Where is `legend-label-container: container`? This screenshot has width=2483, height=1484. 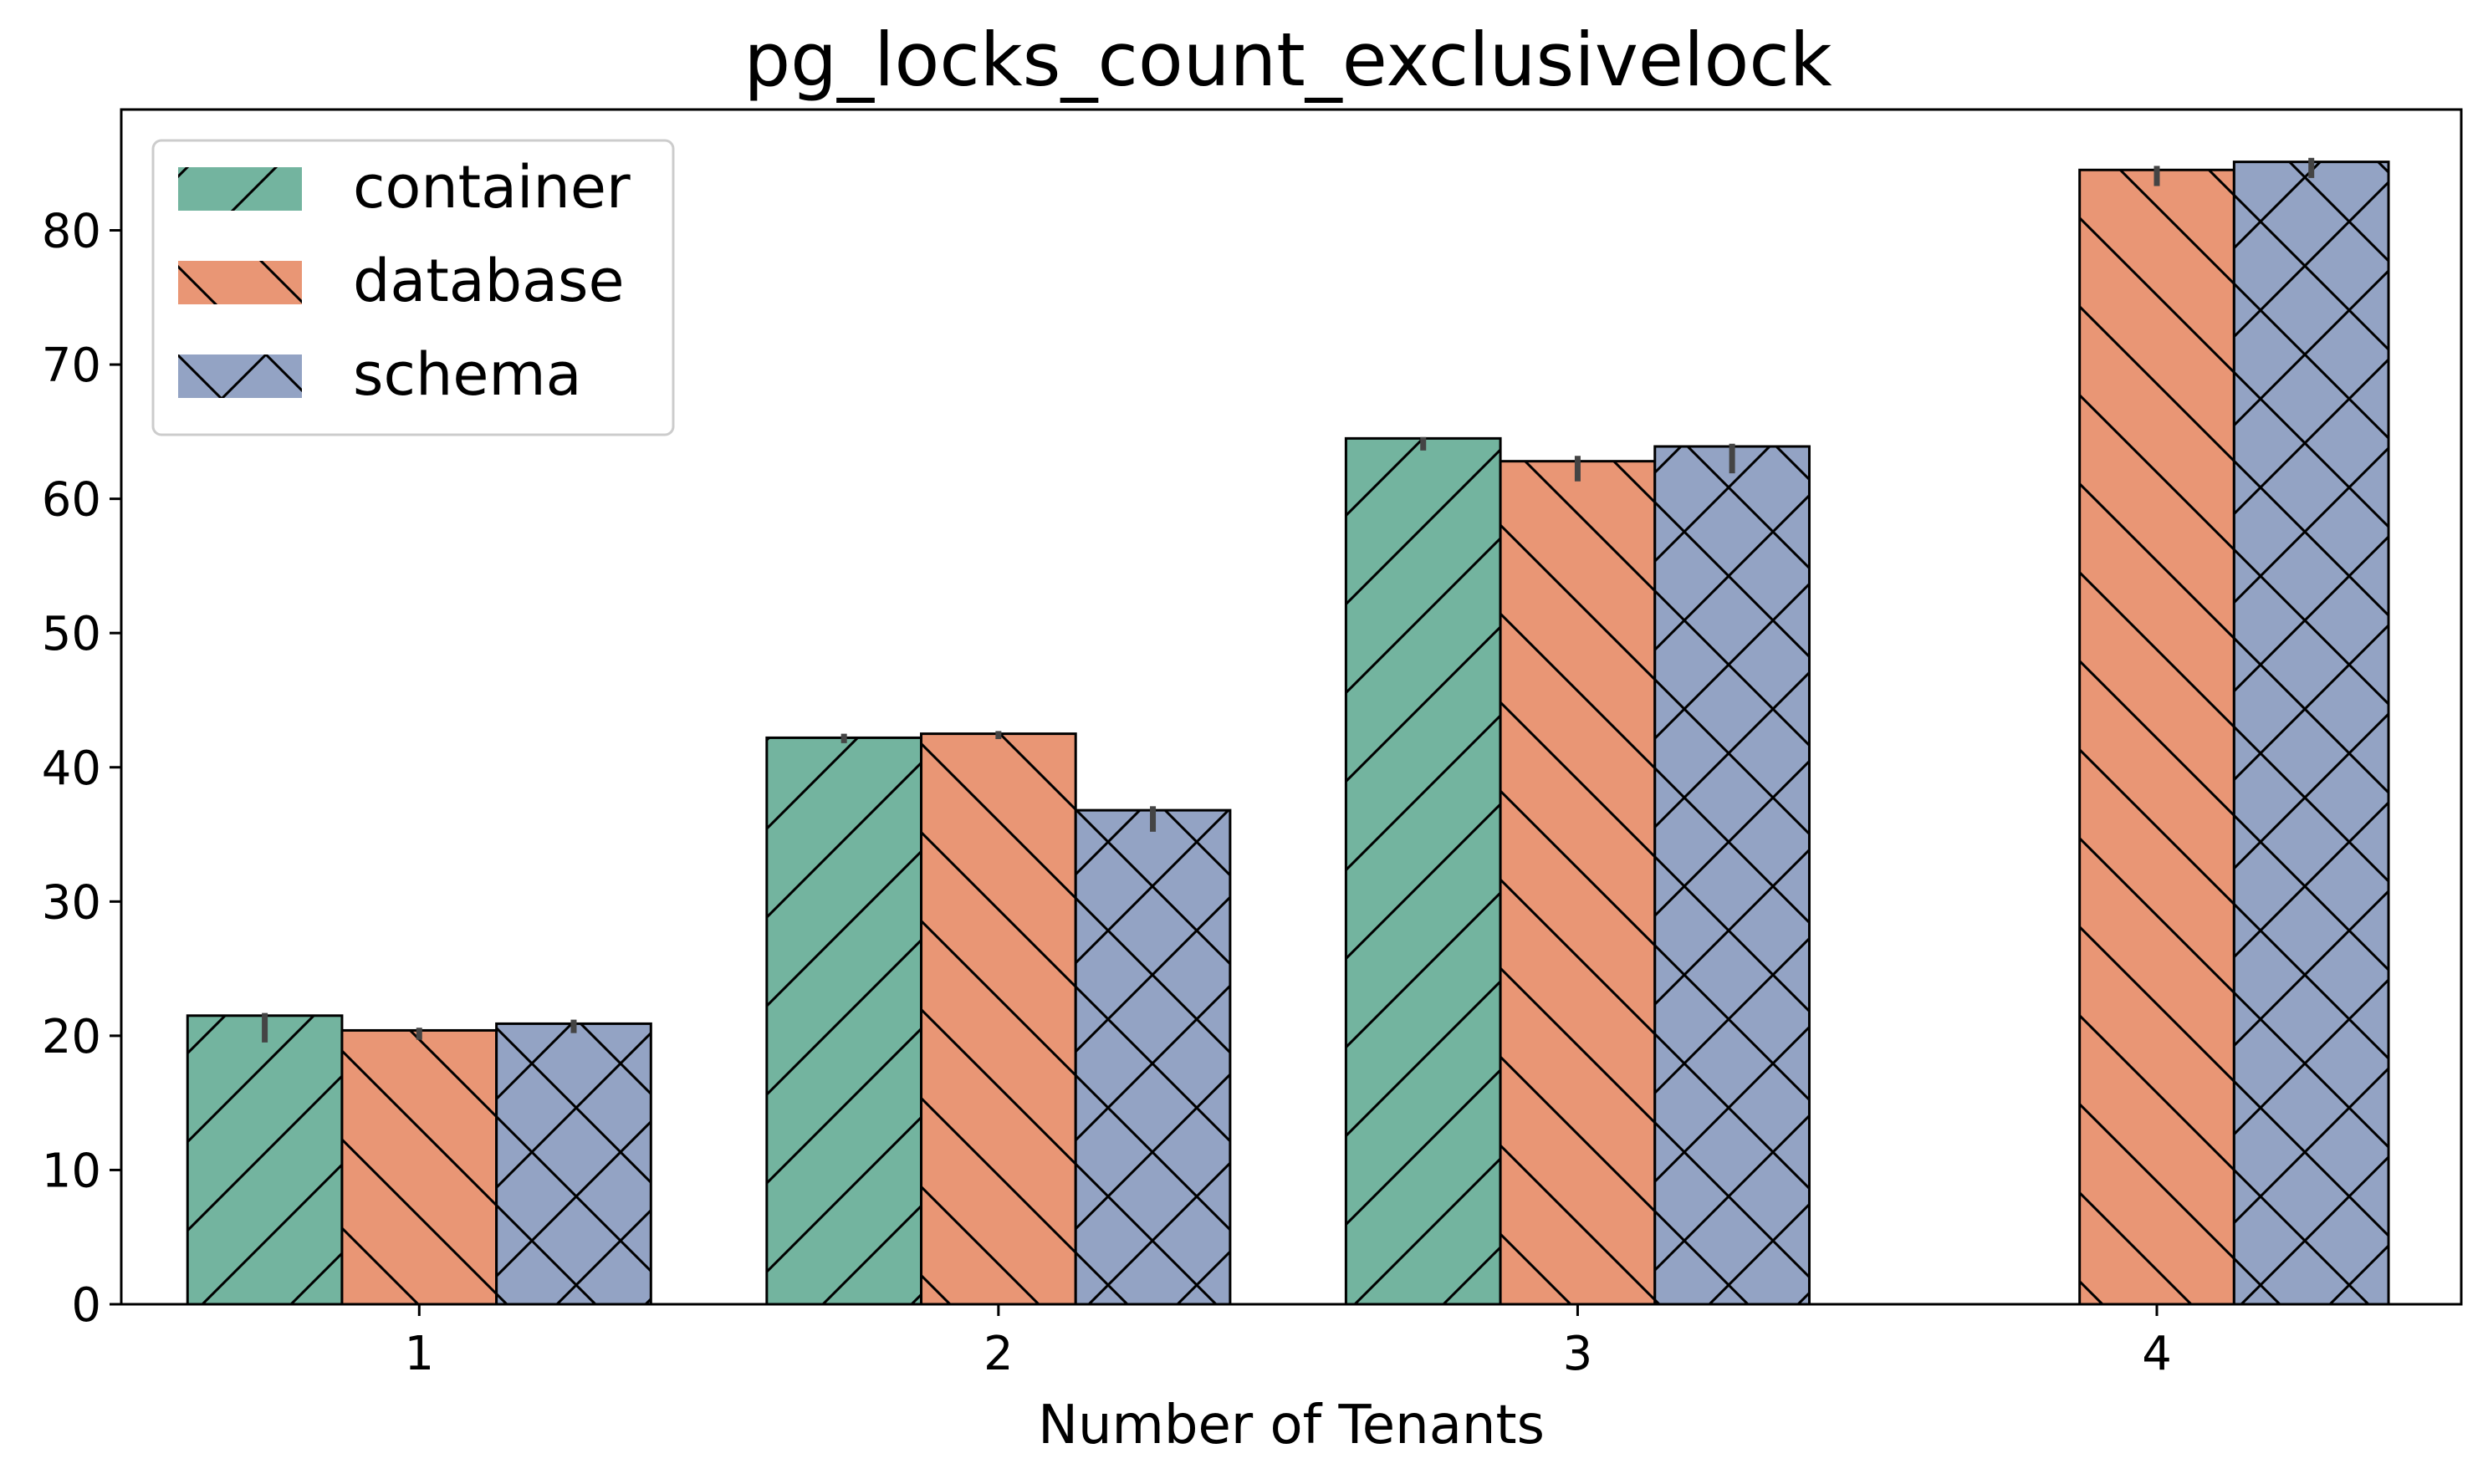 legend-label-container: container is located at coordinates (492, 187).